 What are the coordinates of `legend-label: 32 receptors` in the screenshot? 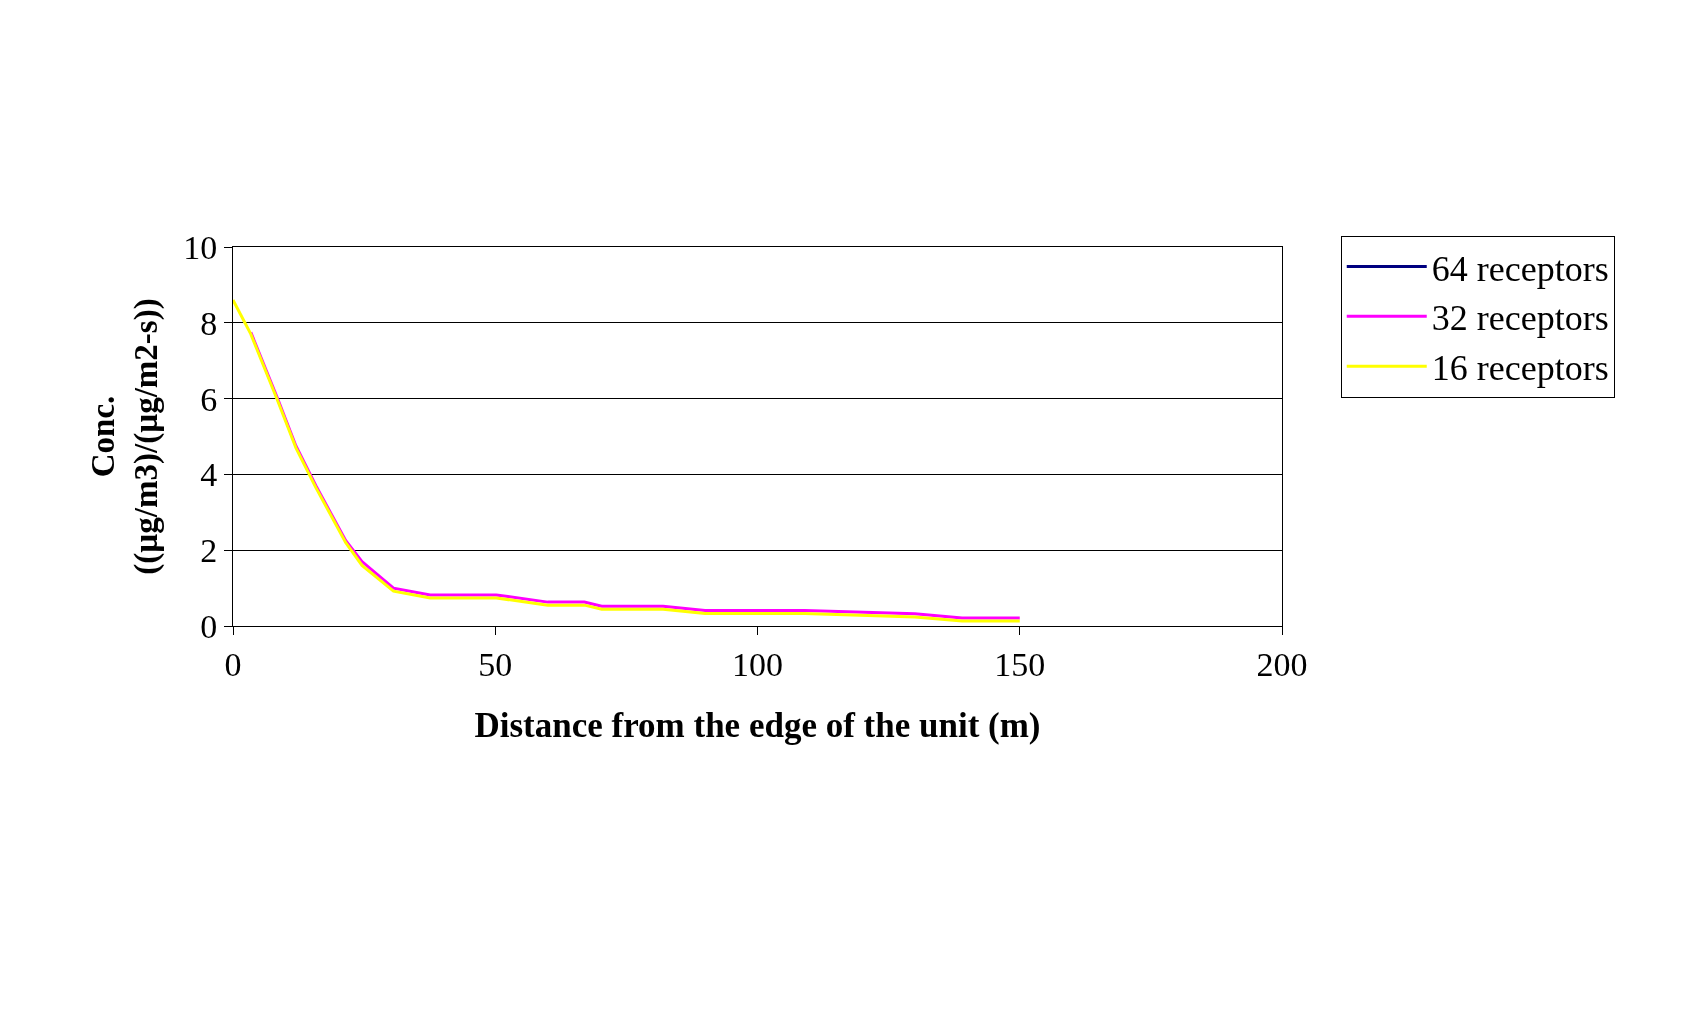 It's located at (1520, 318).